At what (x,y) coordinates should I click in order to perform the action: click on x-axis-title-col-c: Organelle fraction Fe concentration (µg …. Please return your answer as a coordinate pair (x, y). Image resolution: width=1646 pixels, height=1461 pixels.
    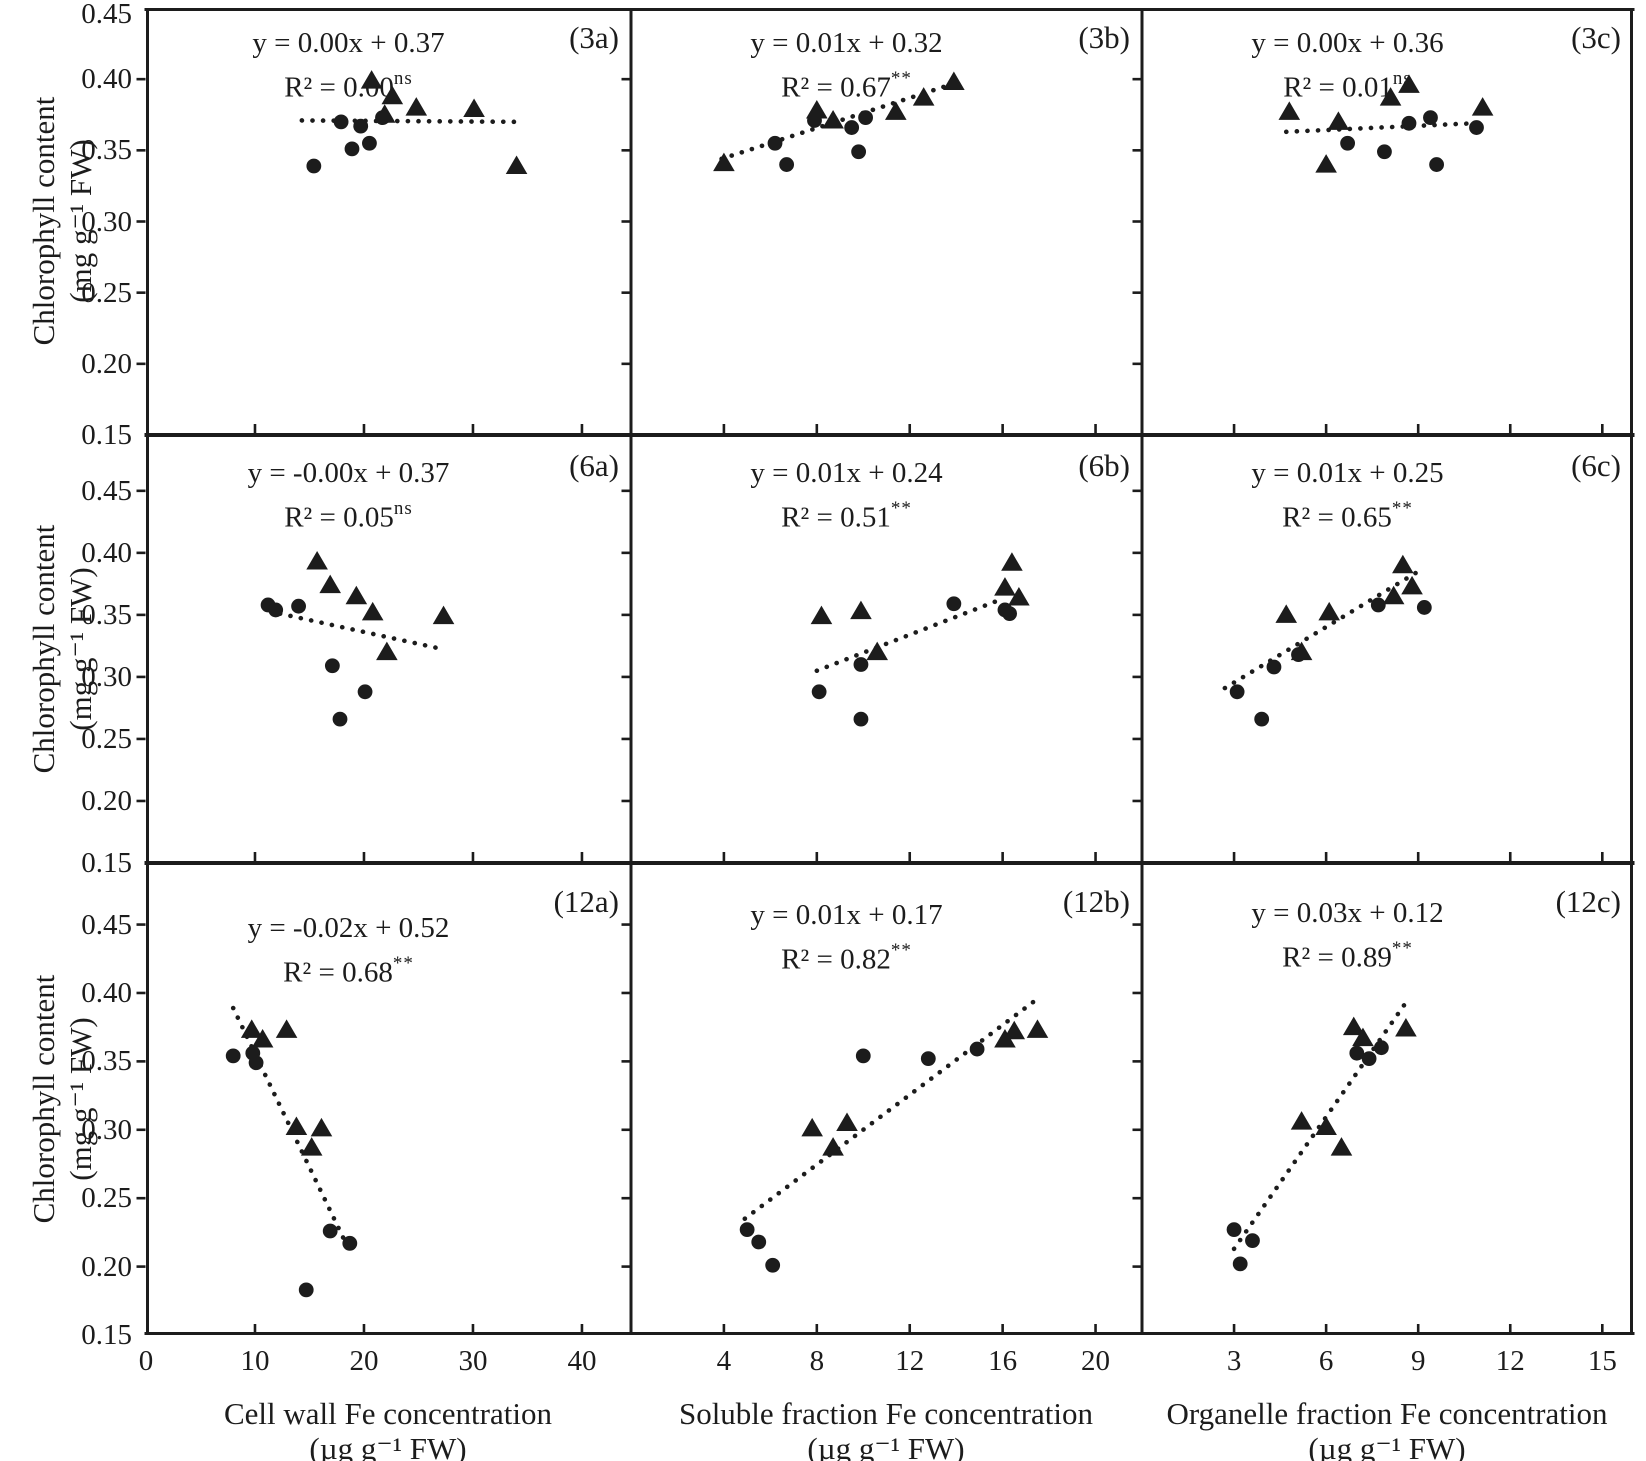
    Looking at the image, I should click on (1341, 1428).